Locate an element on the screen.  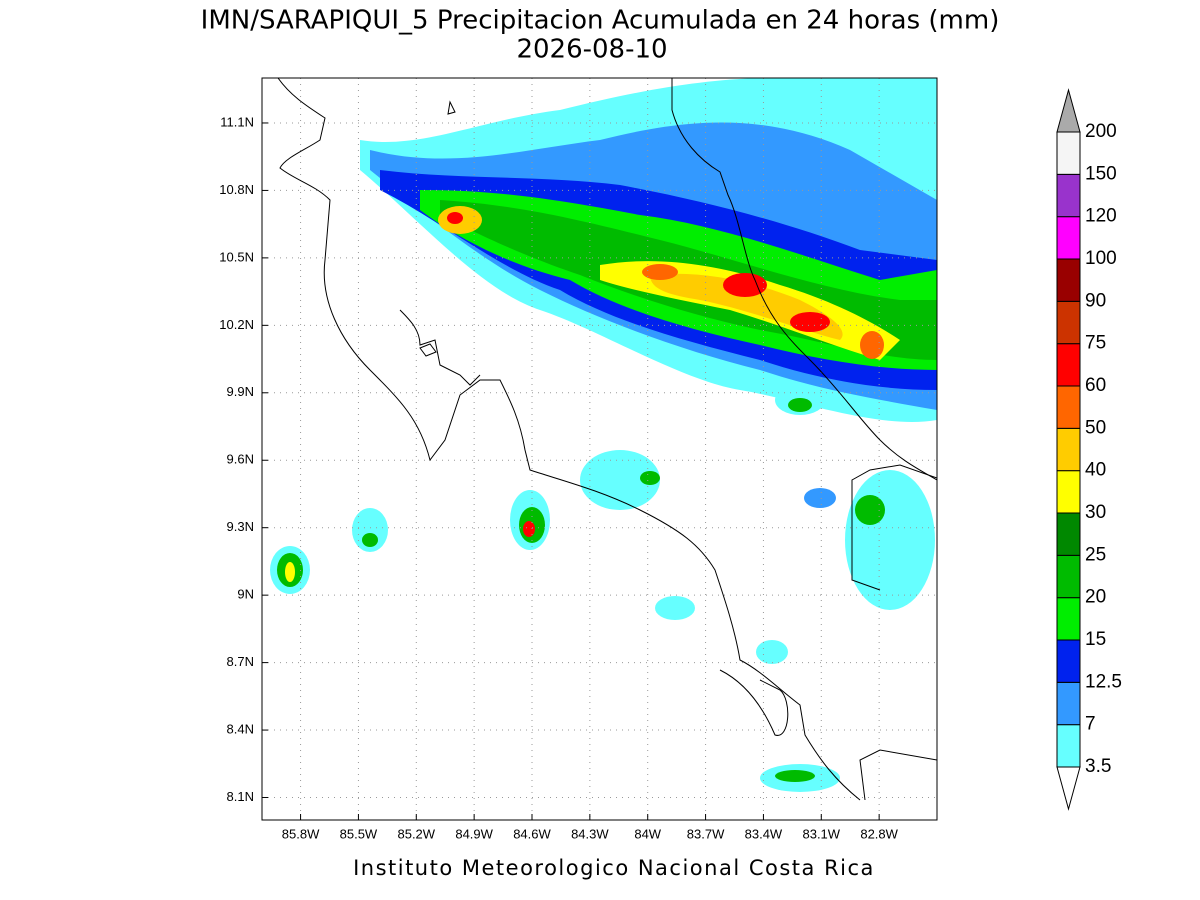
lon-tick-label: 84.3W is located at coordinates (590, 833).